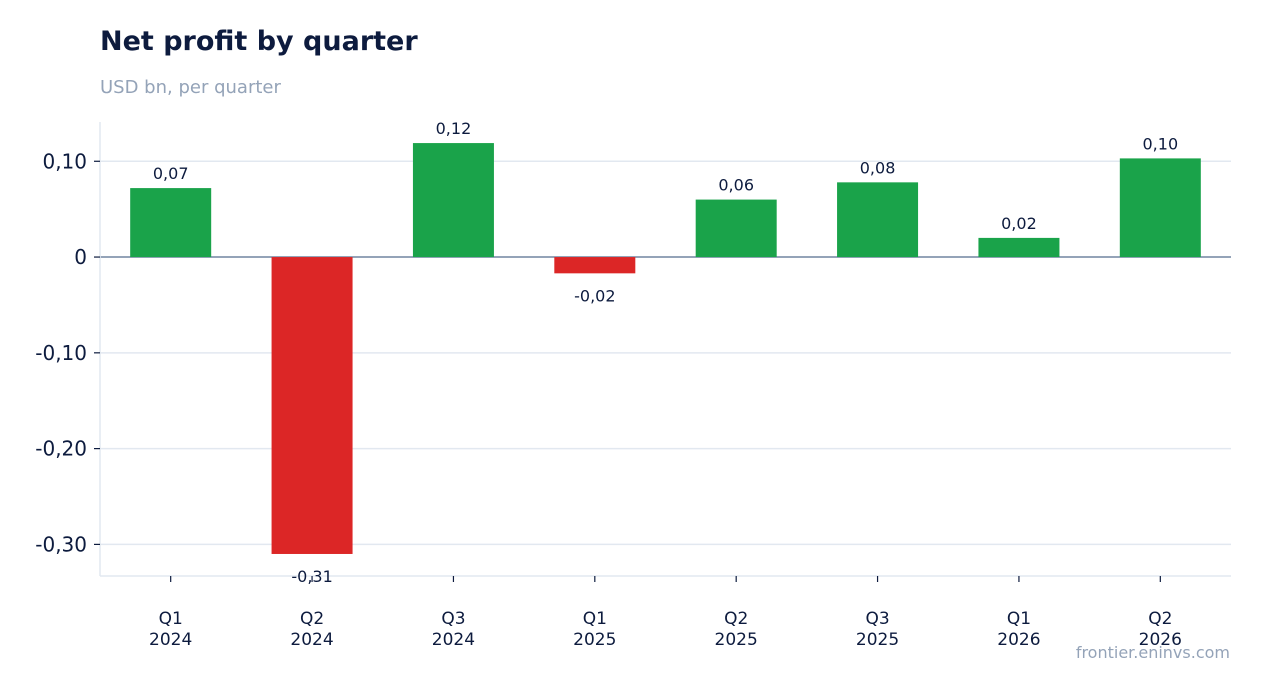  I want to click on data-label: 0,06, so click(736, 185).